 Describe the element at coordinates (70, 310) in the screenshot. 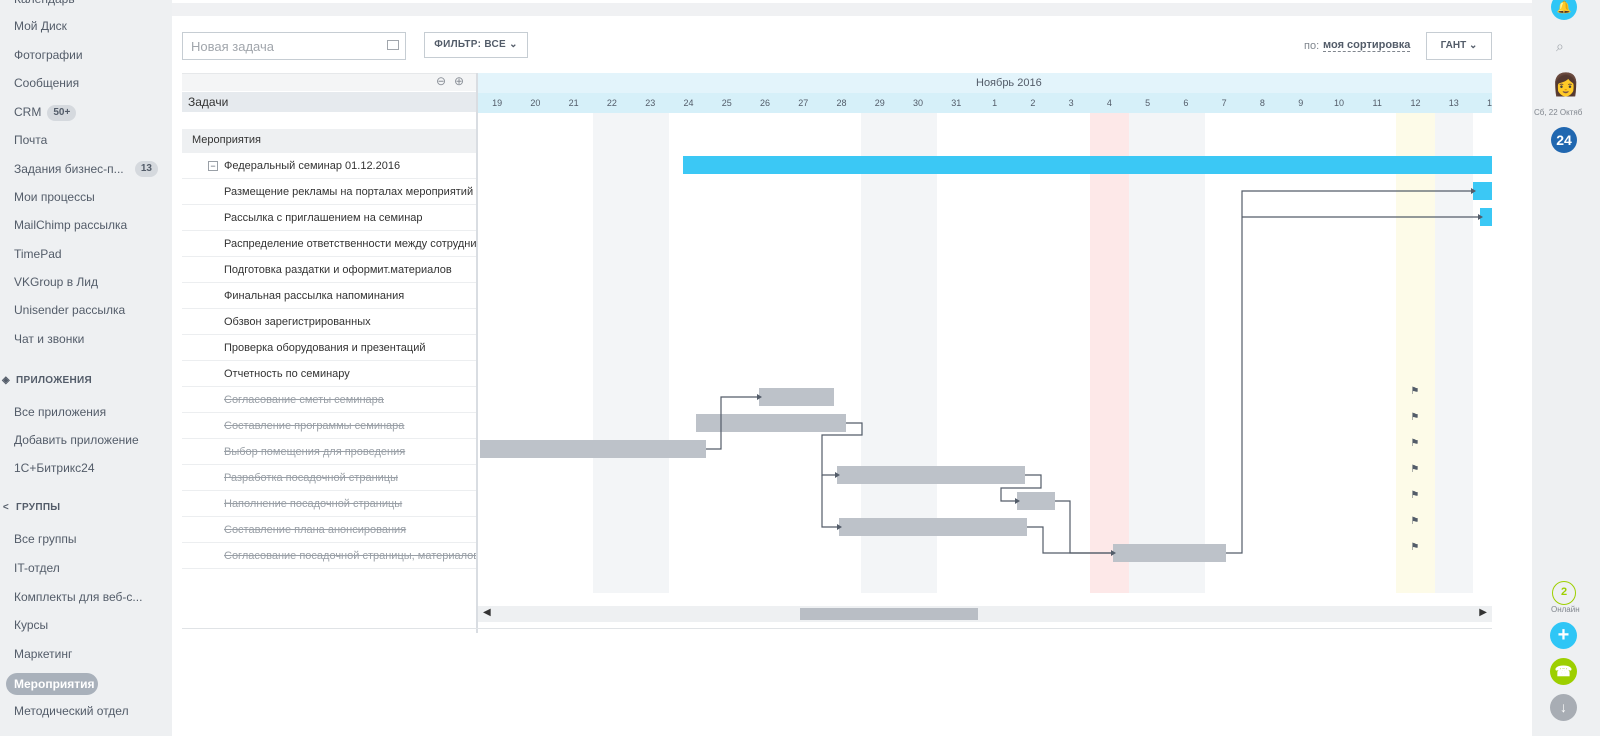

I see `sidebar-item-unisender: Unisender рассылка` at that location.